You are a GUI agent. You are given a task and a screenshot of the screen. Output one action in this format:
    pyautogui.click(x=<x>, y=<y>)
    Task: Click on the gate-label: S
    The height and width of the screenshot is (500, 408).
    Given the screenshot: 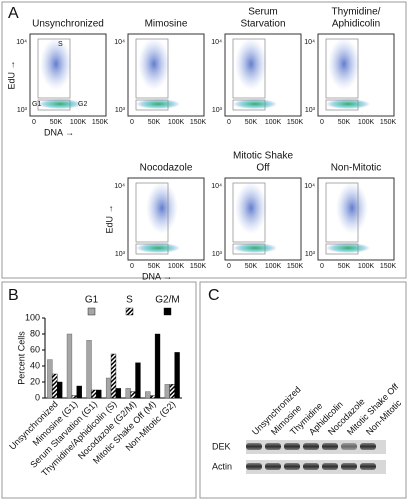 What is the action you would take?
    pyautogui.click(x=60, y=44)
    